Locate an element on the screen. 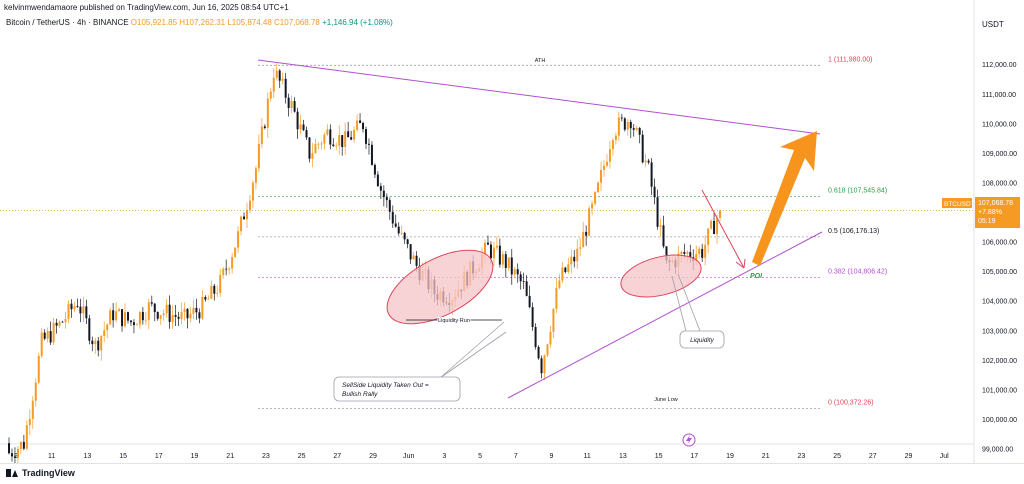 Image resolution: width=1024 pixels, height=484 pixels. drop-projection-arrowhead is located at coordinates (740, 263).